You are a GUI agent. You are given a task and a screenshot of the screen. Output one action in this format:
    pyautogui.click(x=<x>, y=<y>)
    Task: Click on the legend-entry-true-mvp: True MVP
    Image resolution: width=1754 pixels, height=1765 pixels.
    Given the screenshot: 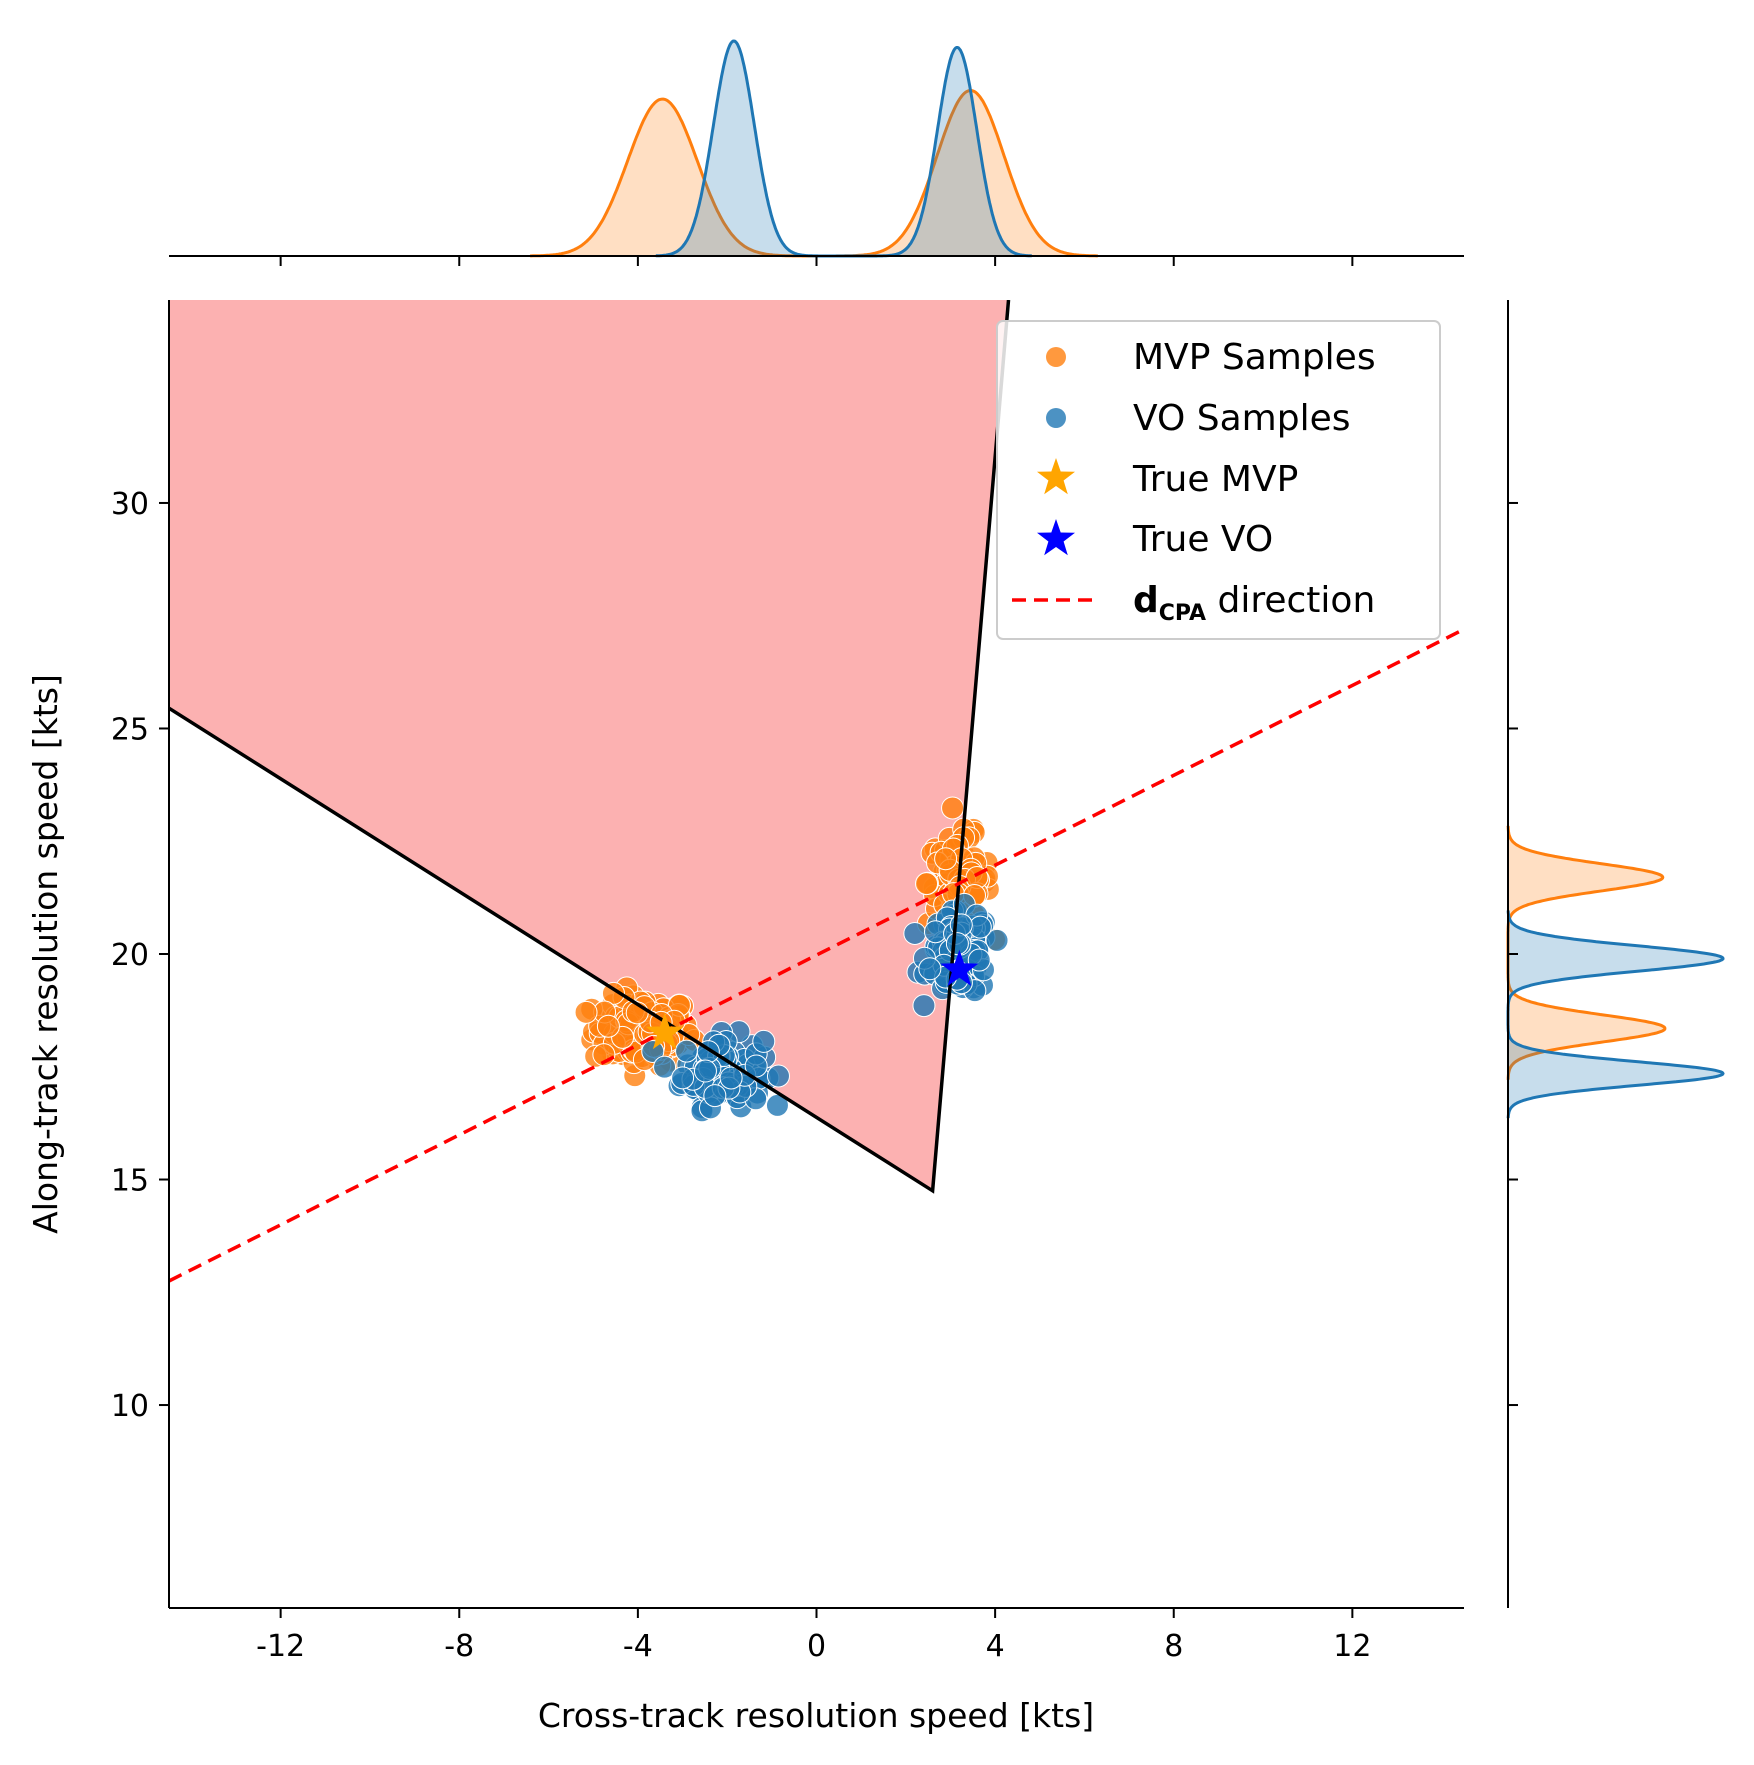 What is the action you would take?
    pyautogui.click(x=1167, y=479)
    